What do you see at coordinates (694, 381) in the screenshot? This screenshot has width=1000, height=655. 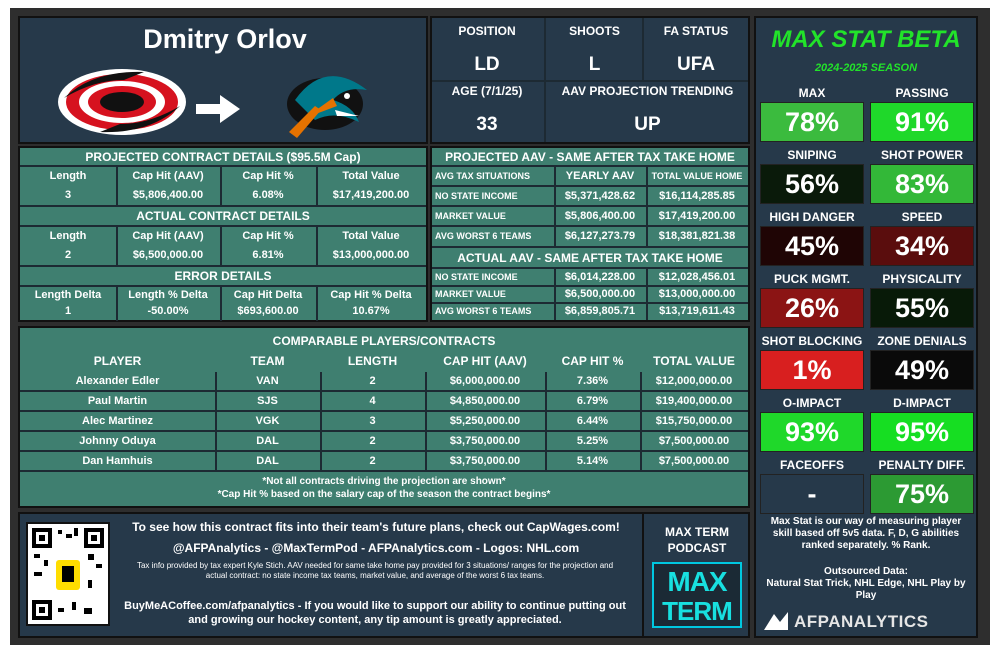 I see `comp-row1-total: $12,000,000.00` at bounding box center [694, 381].